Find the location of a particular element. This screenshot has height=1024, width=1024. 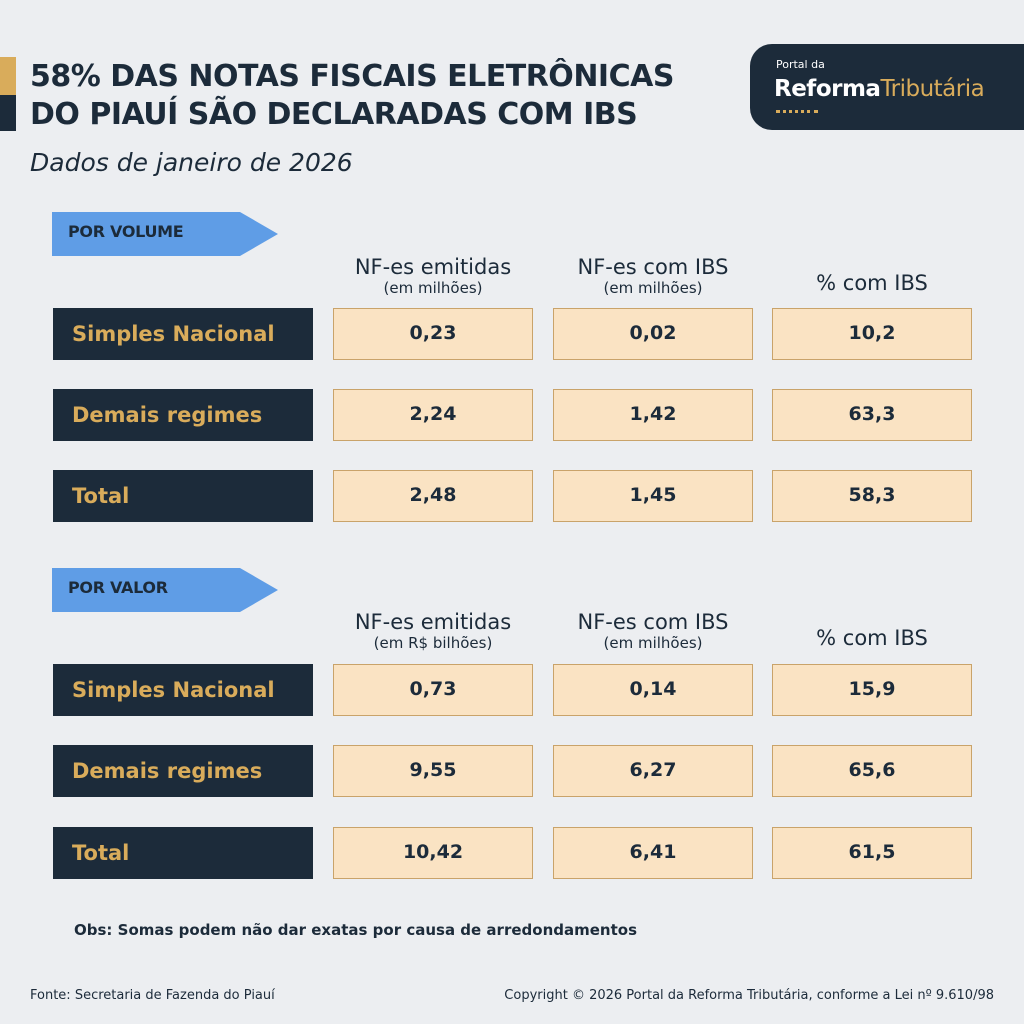

logo-wordmark: ReformaTributária is located at coordinates (879, 89).